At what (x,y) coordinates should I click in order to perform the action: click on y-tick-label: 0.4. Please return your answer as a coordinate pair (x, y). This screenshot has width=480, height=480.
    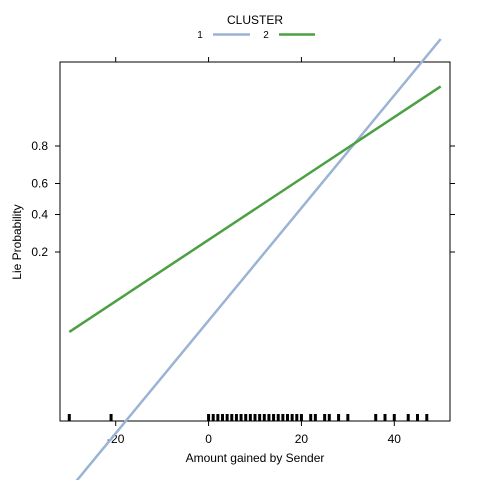
    Looking at the image, I should click on (39, 215).